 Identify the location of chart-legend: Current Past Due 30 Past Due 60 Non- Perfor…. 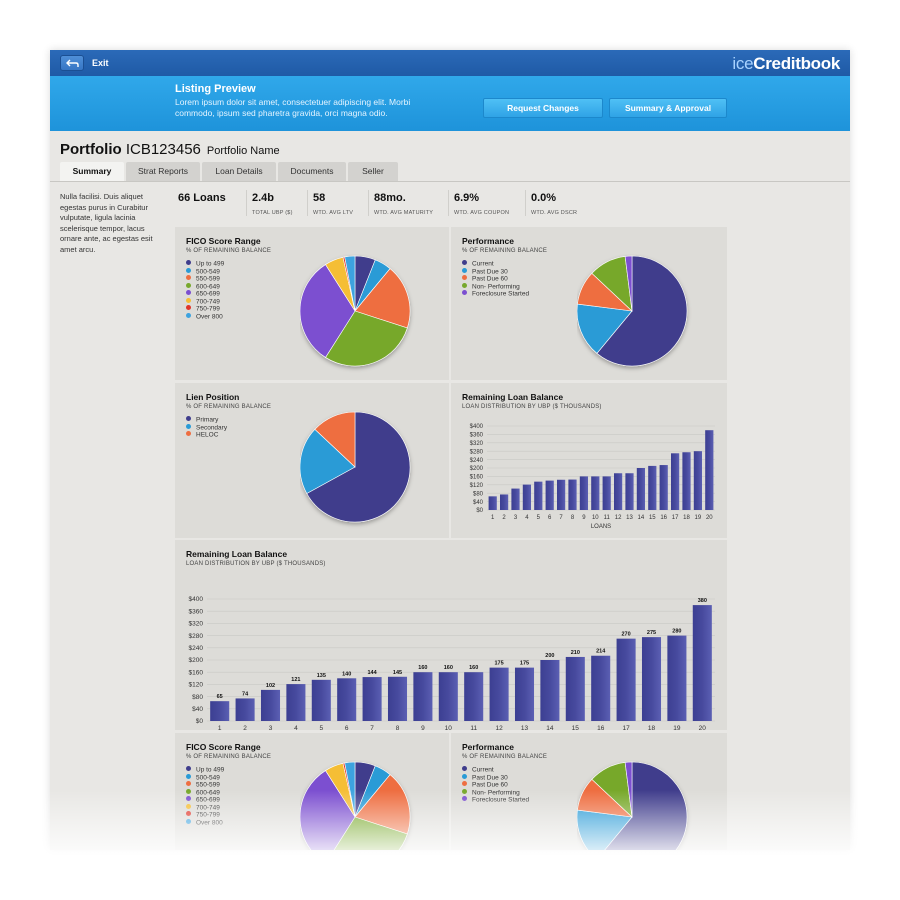
(495, 279).